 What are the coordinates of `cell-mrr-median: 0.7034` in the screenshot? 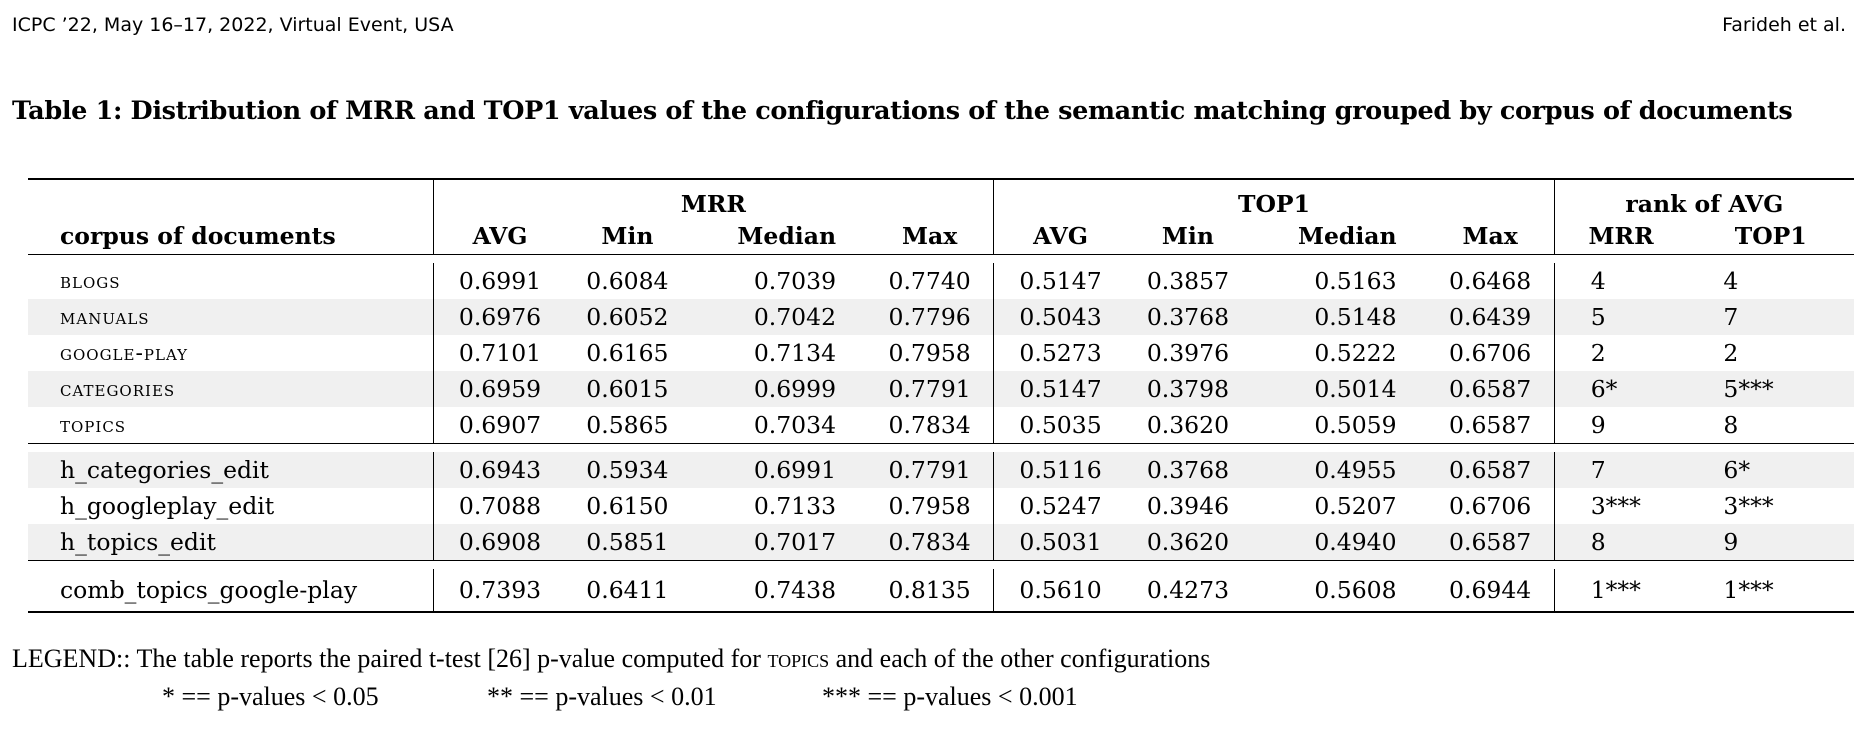 It's located at (795, 425).